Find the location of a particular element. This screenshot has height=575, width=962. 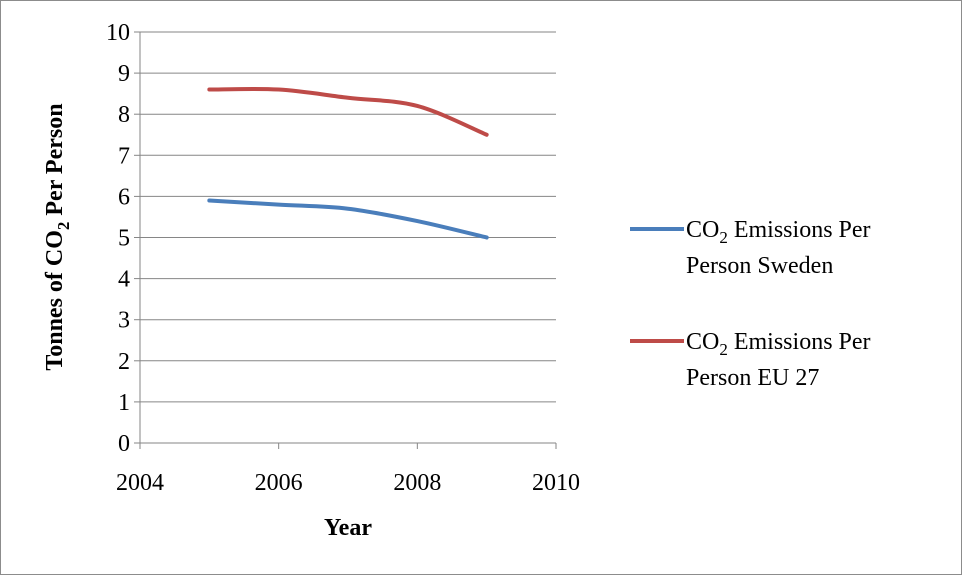

x-tick-labels: 2004 2006 2008 2010 is located at coordinates (348, 469).